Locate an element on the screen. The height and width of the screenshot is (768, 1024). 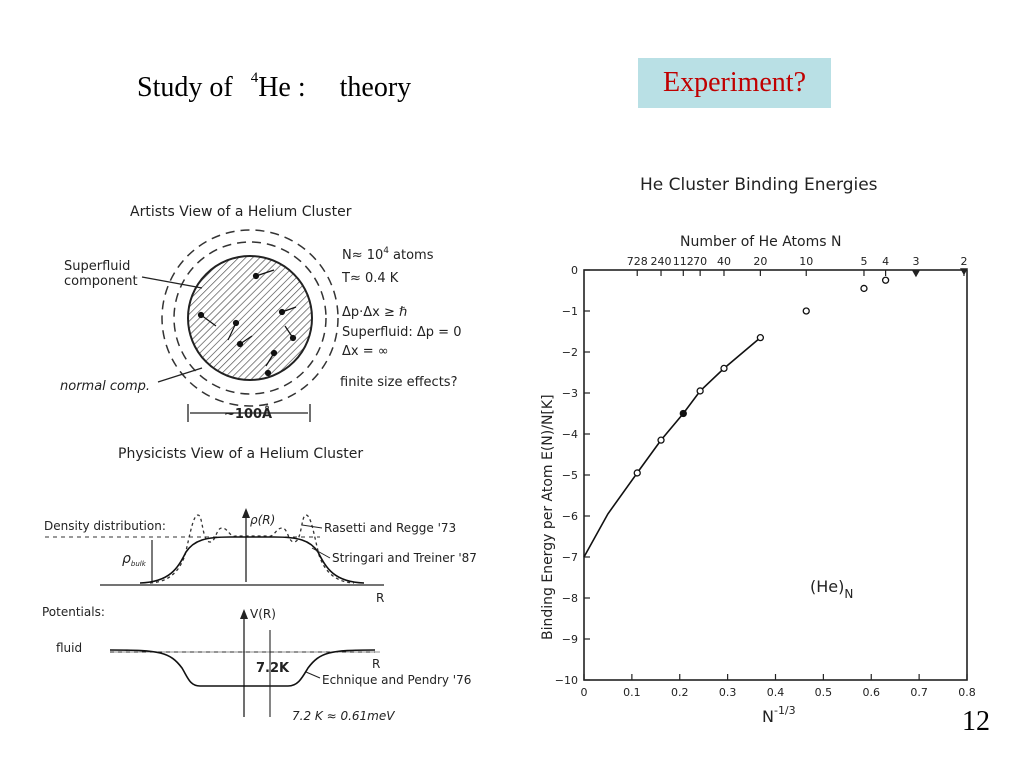
superfluid-pointer is located at coordinates (172, 282).